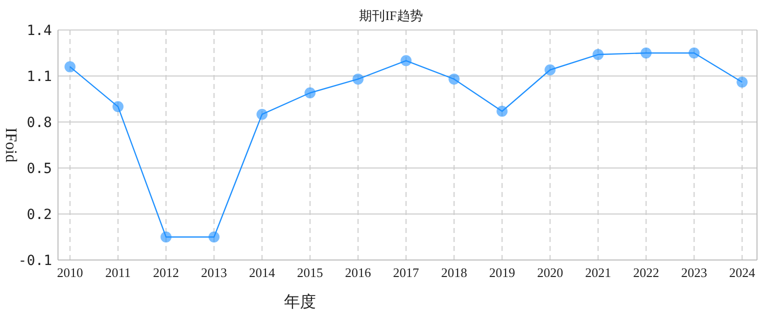  I want to click on x-tick-label: 2017, so click(406, 272).